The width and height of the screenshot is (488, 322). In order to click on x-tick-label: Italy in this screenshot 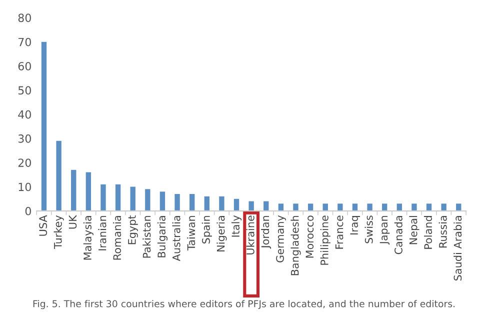, I will do `click(236, 226)`.